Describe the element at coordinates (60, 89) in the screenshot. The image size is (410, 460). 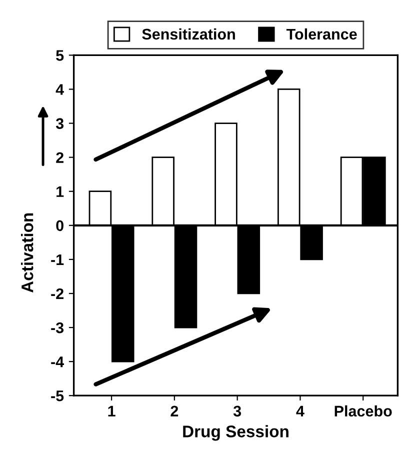
I see `y-tick-label: 4` at that location.